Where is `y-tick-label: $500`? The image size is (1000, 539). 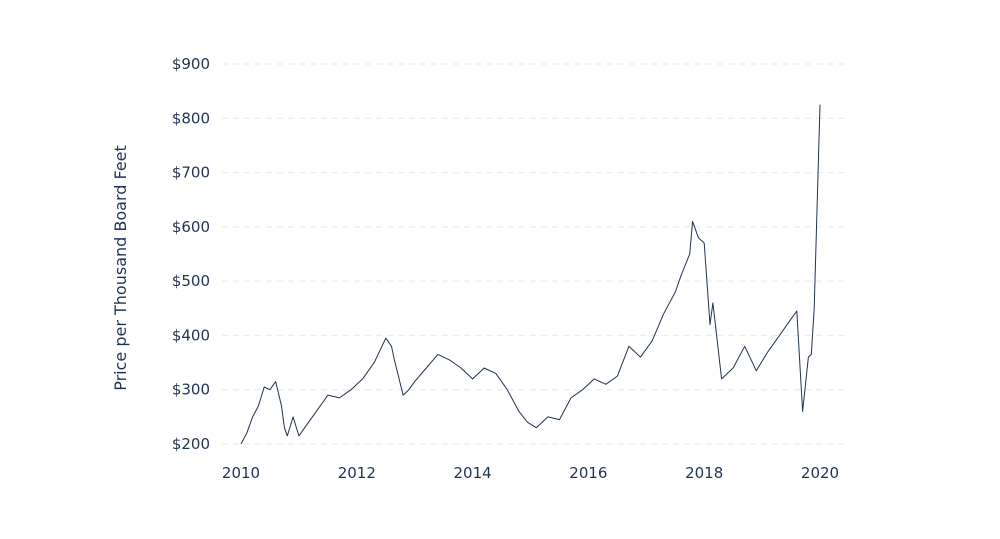
y-tick-label: $500 is located at coordinates (191, 281).